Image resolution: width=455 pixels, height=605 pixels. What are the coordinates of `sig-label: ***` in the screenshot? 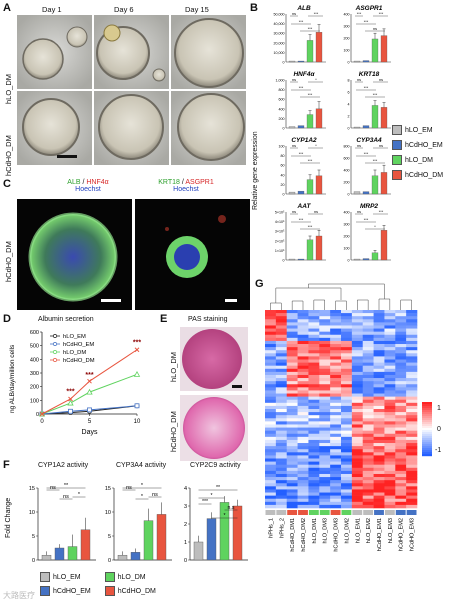 It's located at (381, 14).